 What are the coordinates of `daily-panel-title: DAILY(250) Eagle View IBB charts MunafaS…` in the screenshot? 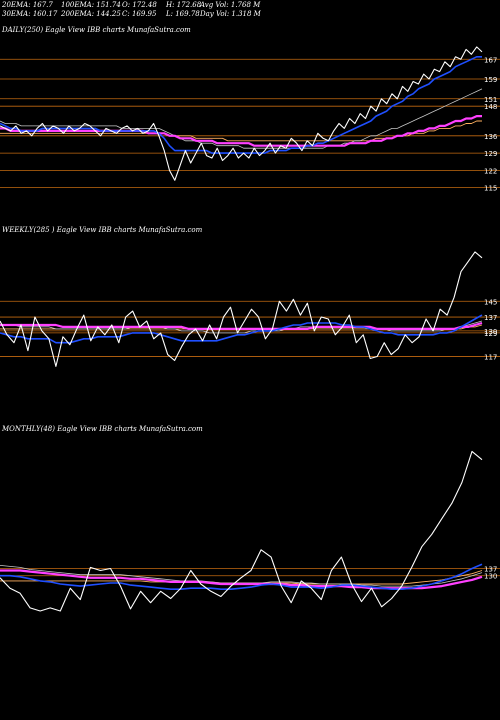 It's located at (96, 30).